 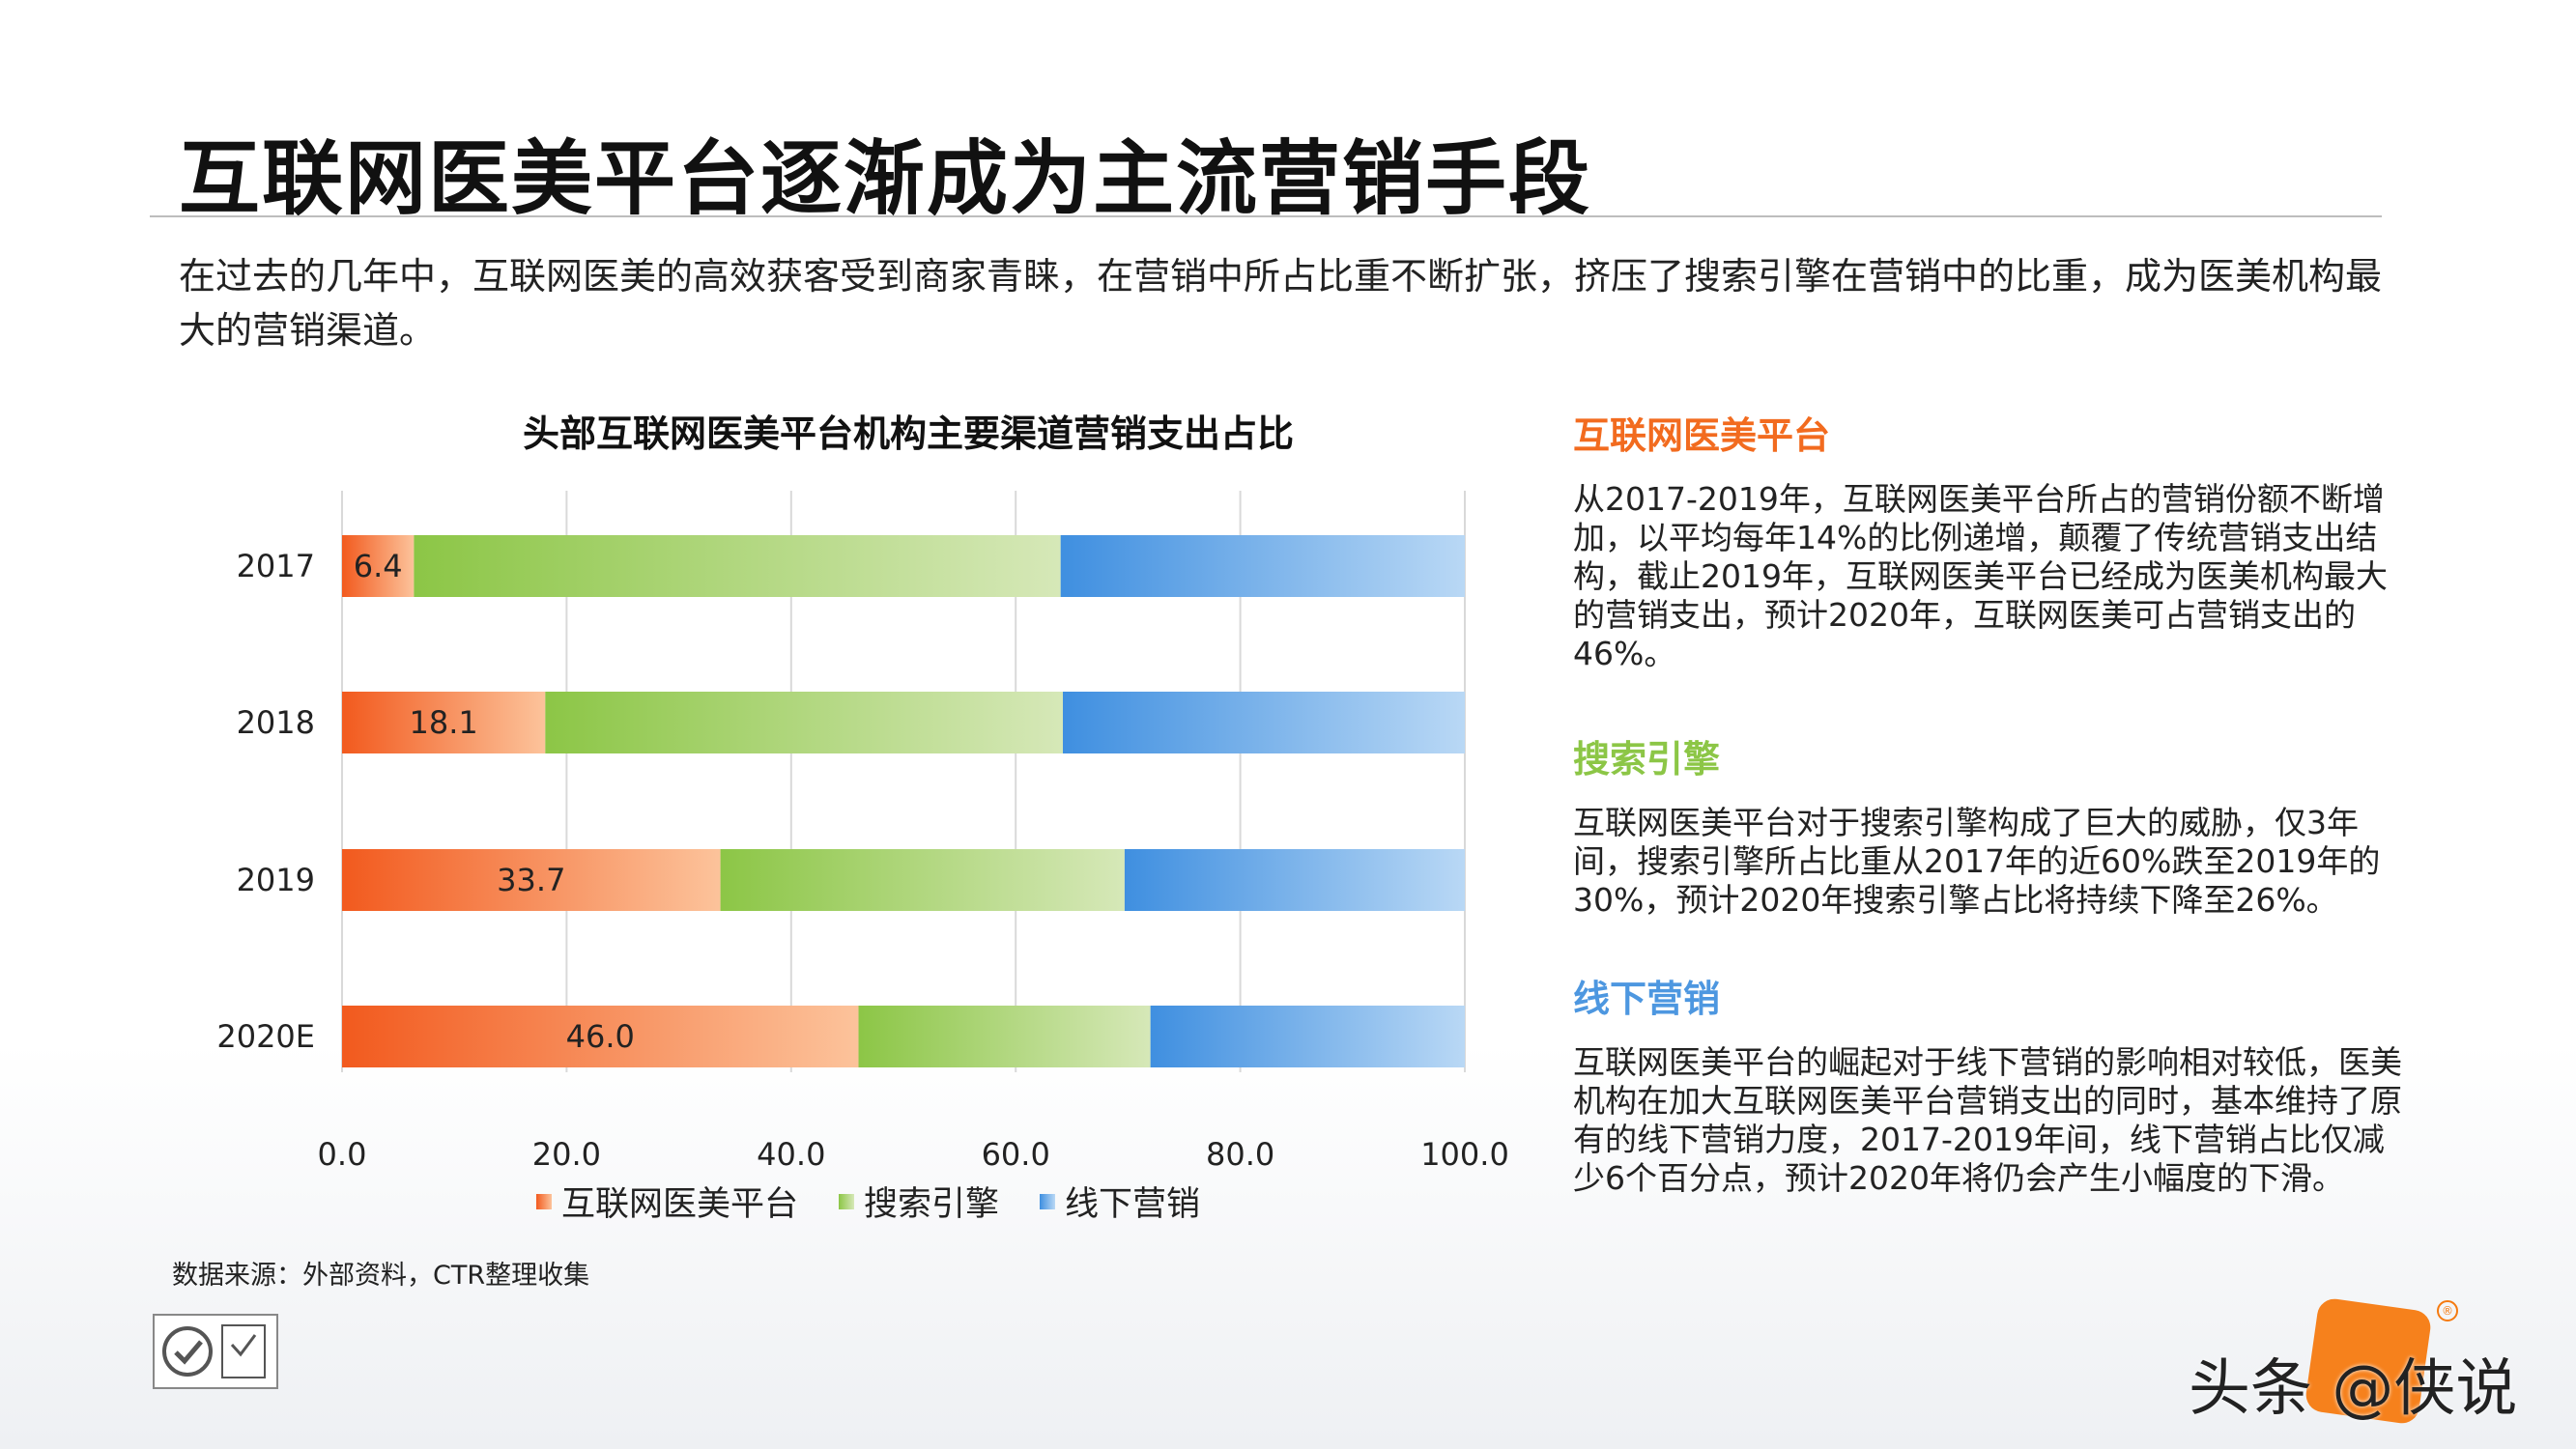 What do you see at coordinates (1647, 759) in the screenshot?
I see `panel-heading-search-engine: 搜索引擎` at bounding box center [1647, 759].